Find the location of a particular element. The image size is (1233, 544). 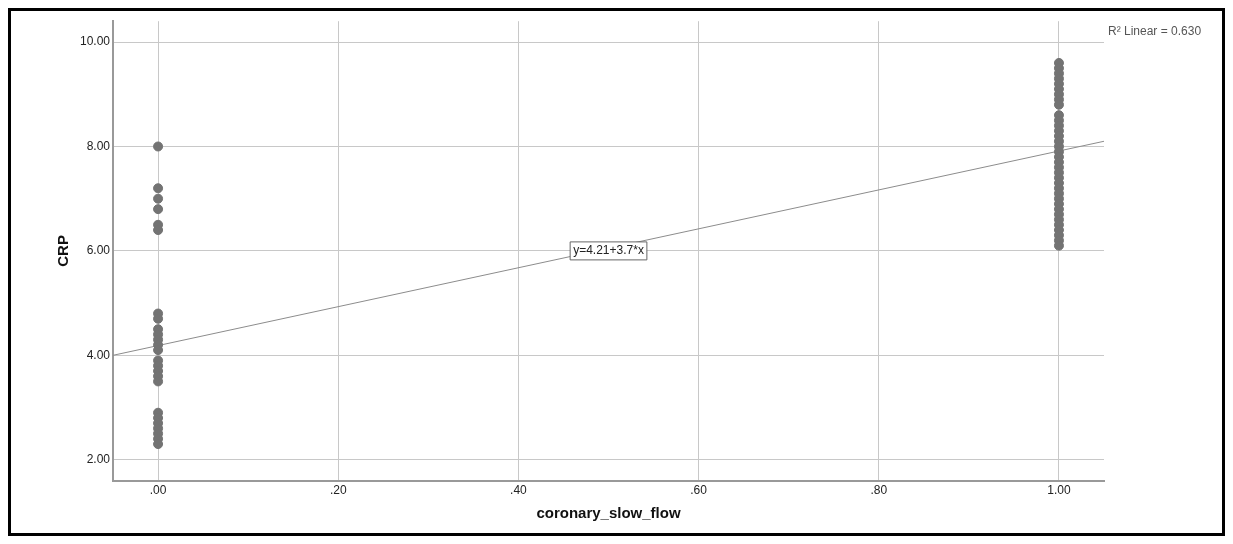

x-tick-label: .80 is located at coordinates (879, 490).